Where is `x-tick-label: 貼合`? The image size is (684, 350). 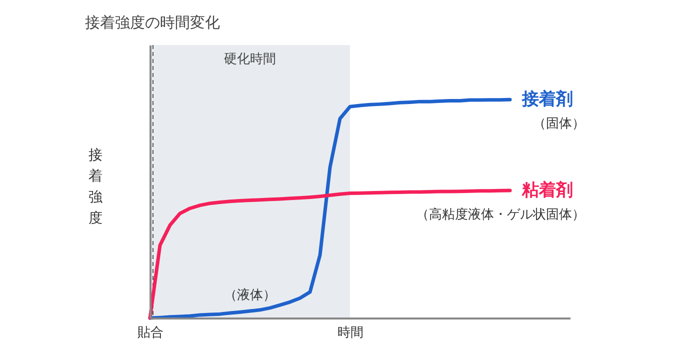 x-tick-label: 貼合 is located at coordinates (151, 333).